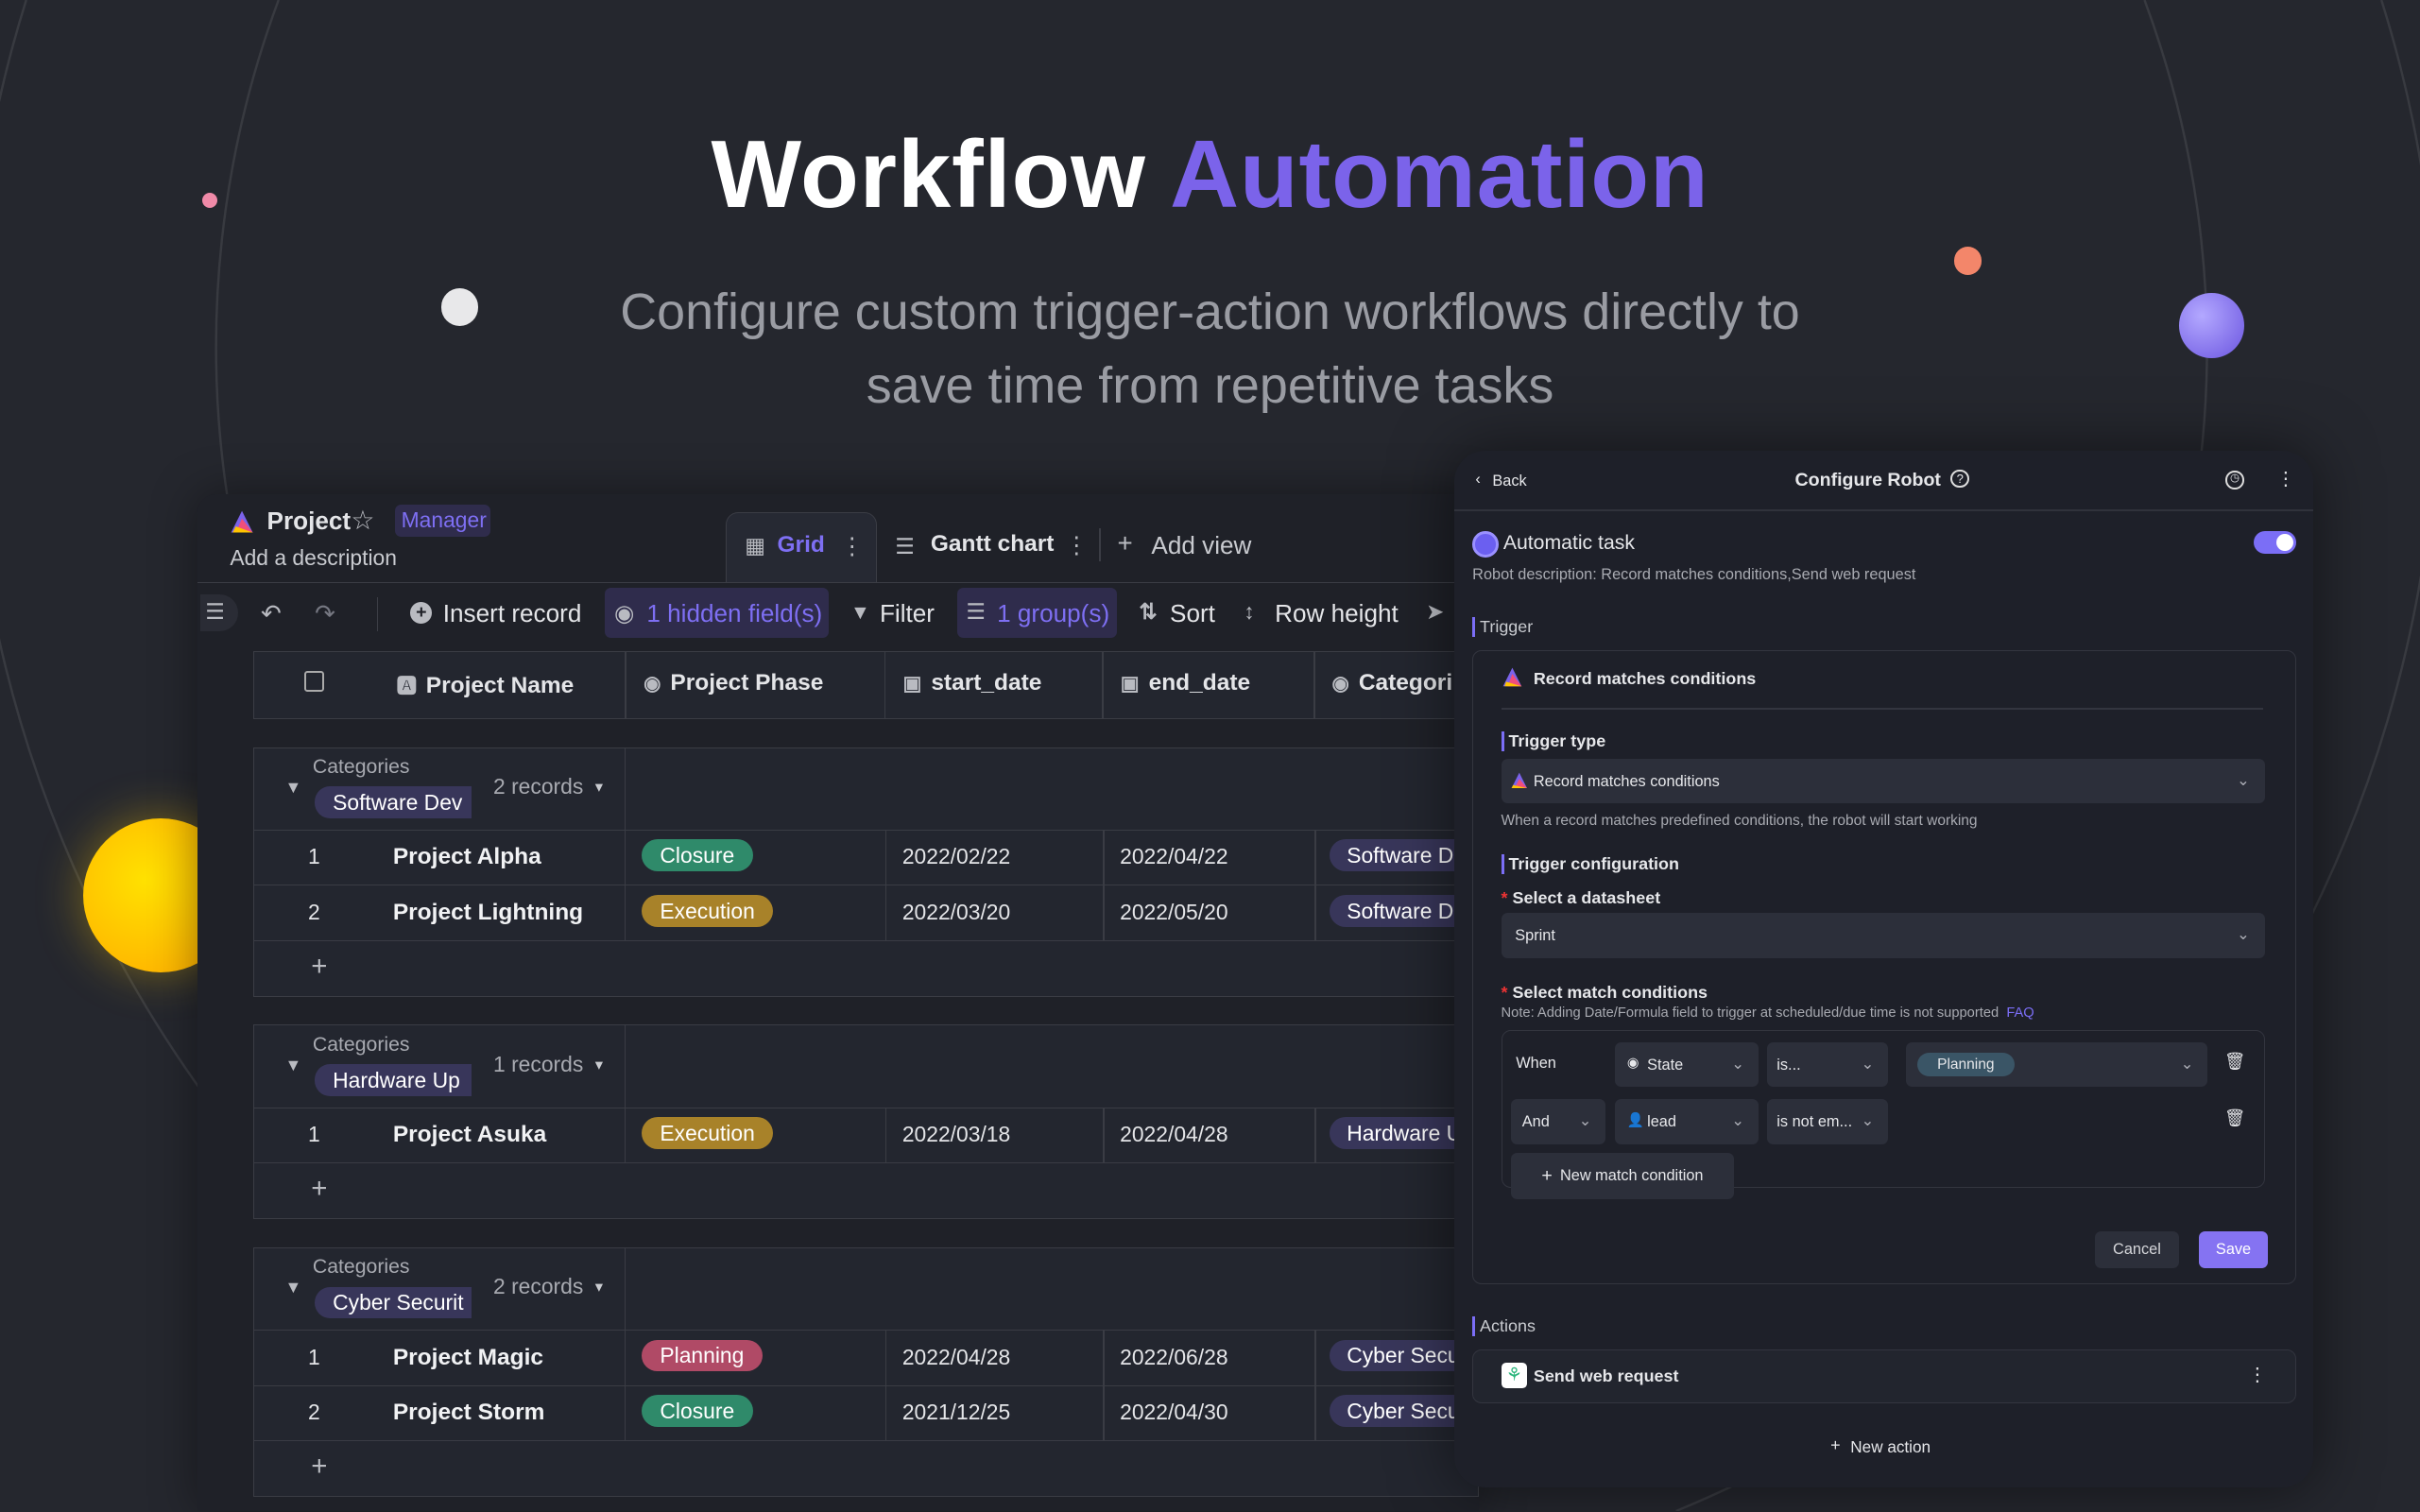  What do you see at coordinates (733, 687) in the screenshot?
I see `column-header: ◉ Project Phase` at bounding box center [733, 687].